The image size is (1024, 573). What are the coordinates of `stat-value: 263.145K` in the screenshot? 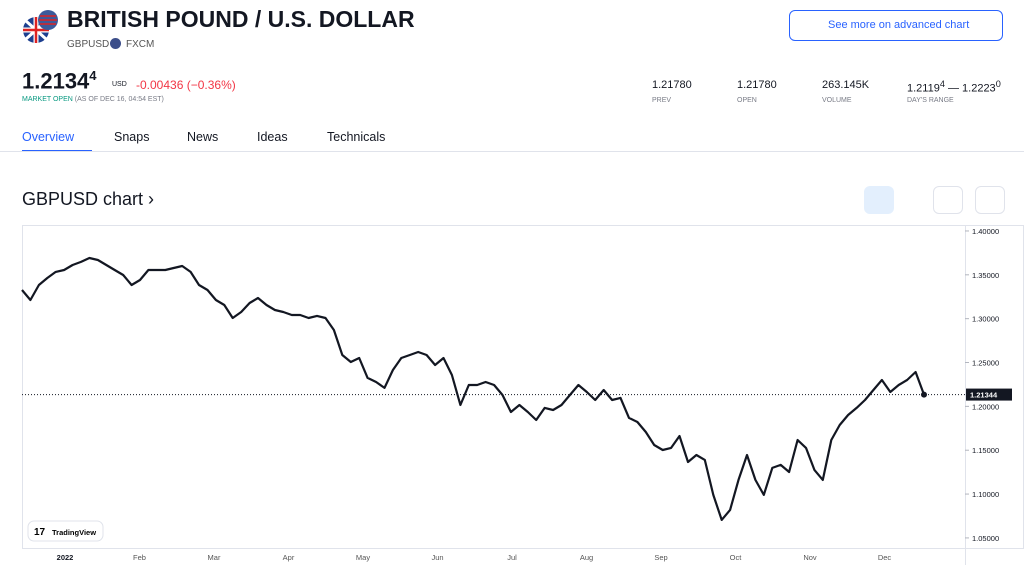 It's located at (845, 85).